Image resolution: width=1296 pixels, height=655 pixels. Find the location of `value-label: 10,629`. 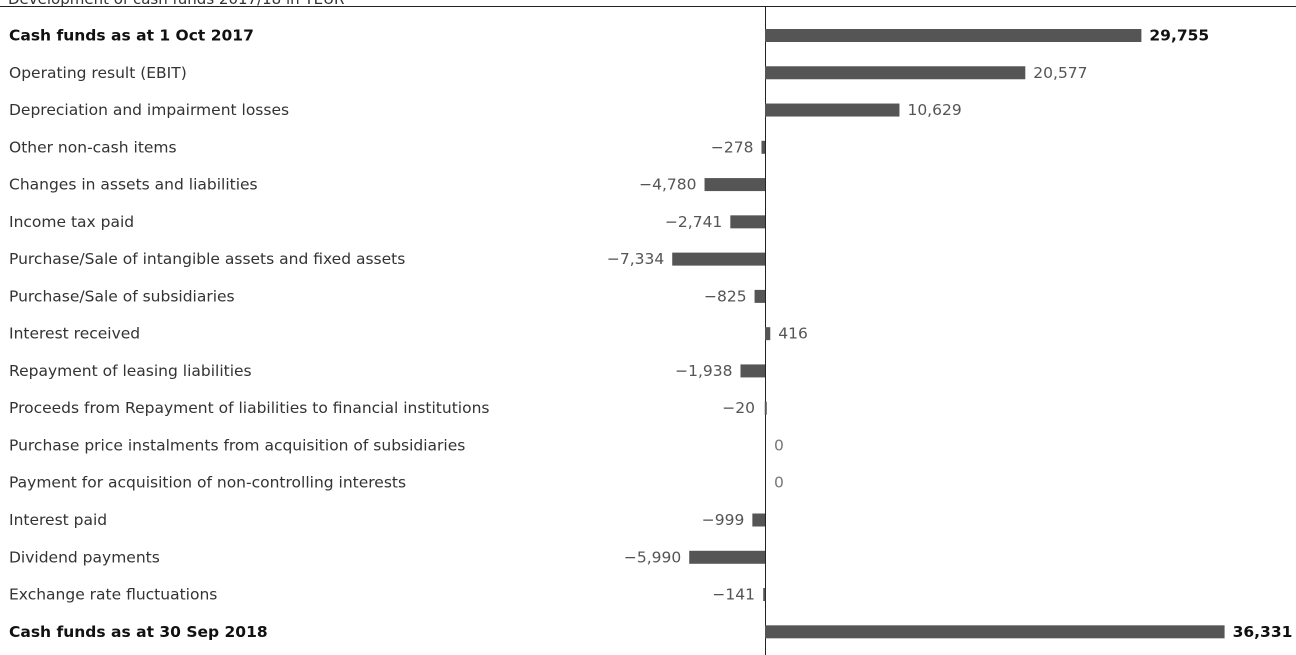

value-label: 10,629 is located at coordinates (934, 110).